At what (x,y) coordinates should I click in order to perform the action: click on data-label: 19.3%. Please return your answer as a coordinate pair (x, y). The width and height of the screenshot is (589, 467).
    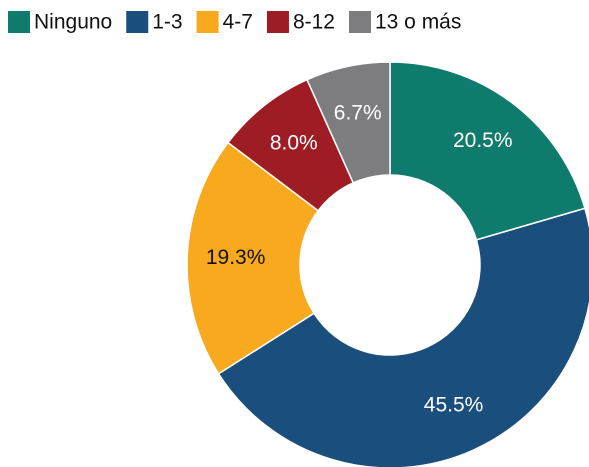
    Looking at the image, I should click on (236, 257).